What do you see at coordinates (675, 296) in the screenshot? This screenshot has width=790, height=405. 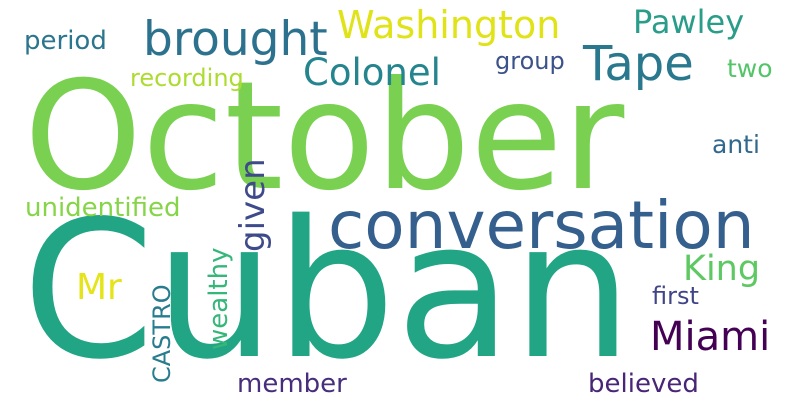 I see `word-first: first` at bounding box center [675, 296].